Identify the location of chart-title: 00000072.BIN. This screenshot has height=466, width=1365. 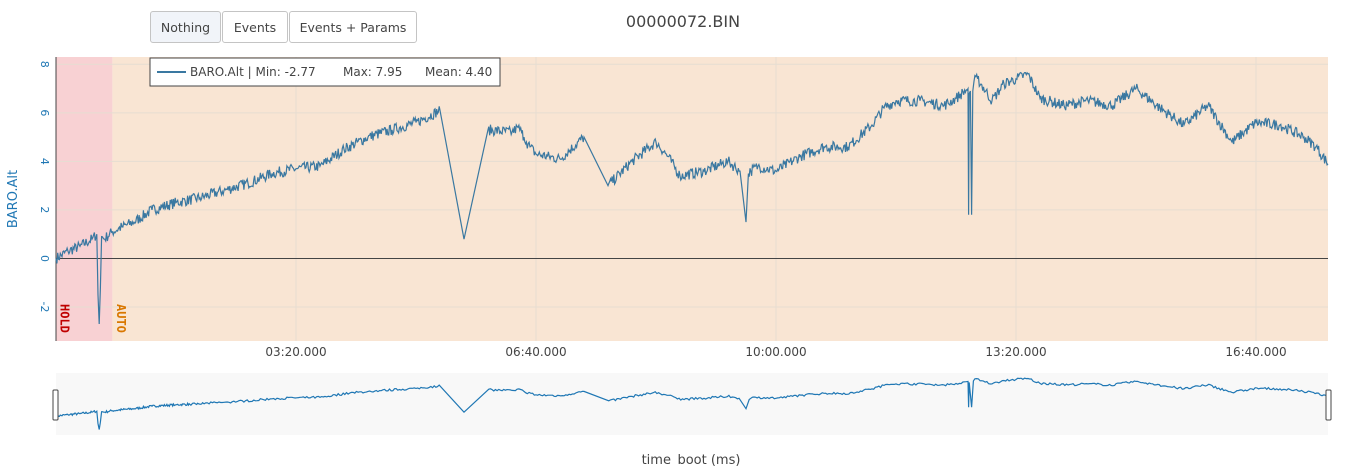
(683, 21).